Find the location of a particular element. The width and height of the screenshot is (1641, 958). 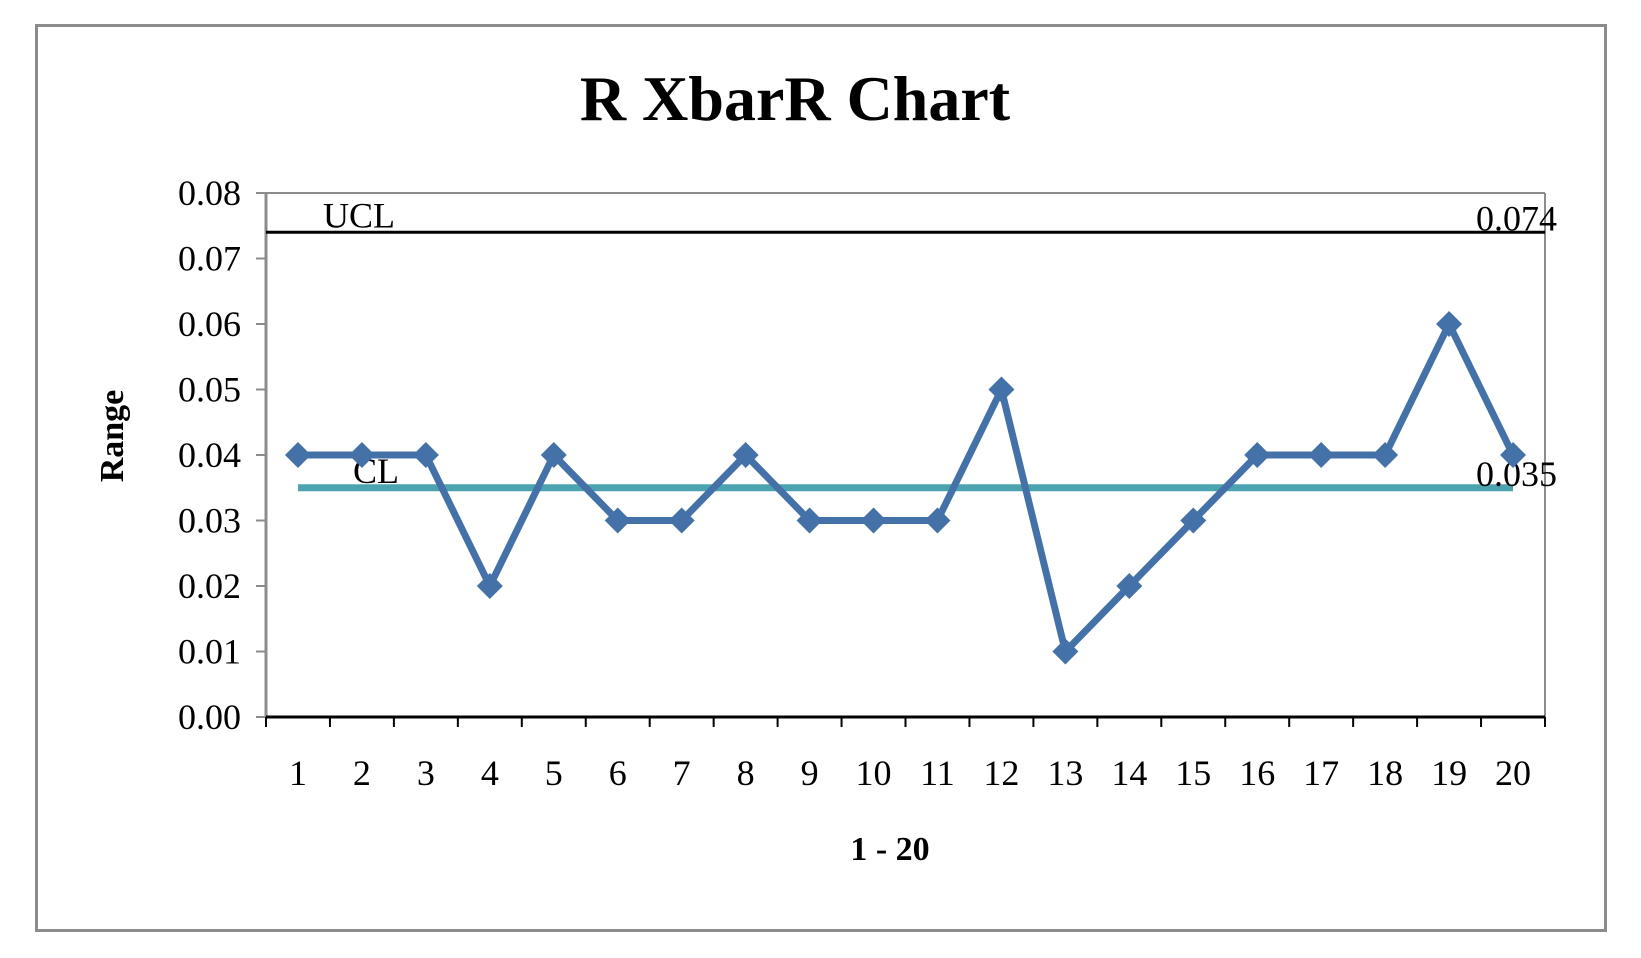

y-tick-label: 0.04 is located at coordinates (209, 455).